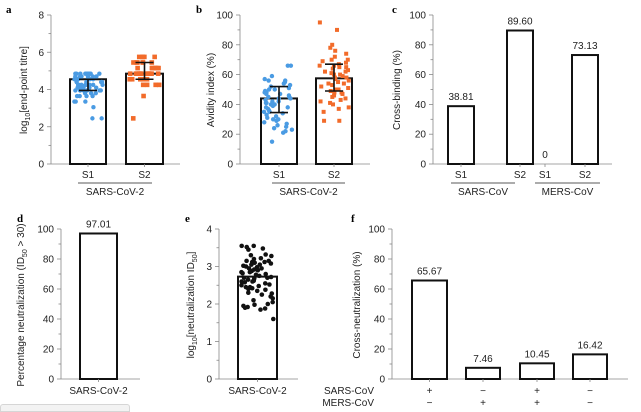  What do you see at coordinates (41, 127) in the screenshot?
I see `y-tick-label-a: 2` at bounding box center [41, 127].